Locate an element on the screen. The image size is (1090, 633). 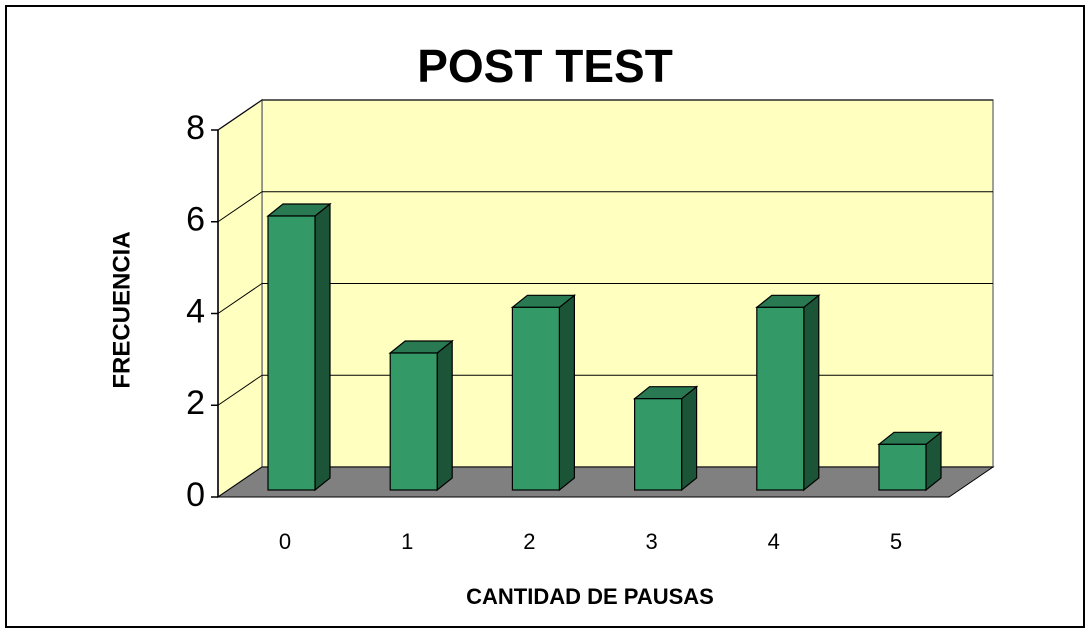
y-tick-label: 8 is located at coordinates (195, 128).